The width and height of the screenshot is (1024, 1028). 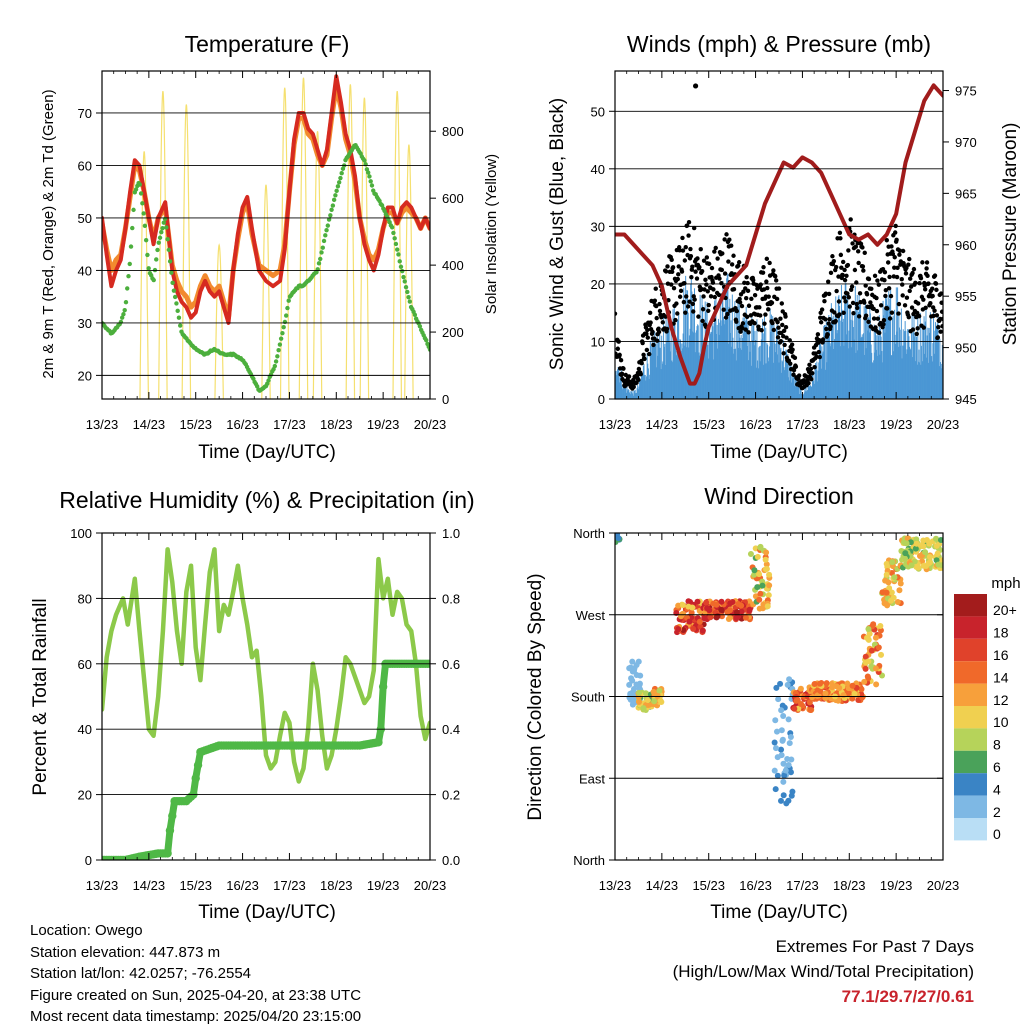 I want to click on colorbar-label: 12, so click(x=1001, y=700).